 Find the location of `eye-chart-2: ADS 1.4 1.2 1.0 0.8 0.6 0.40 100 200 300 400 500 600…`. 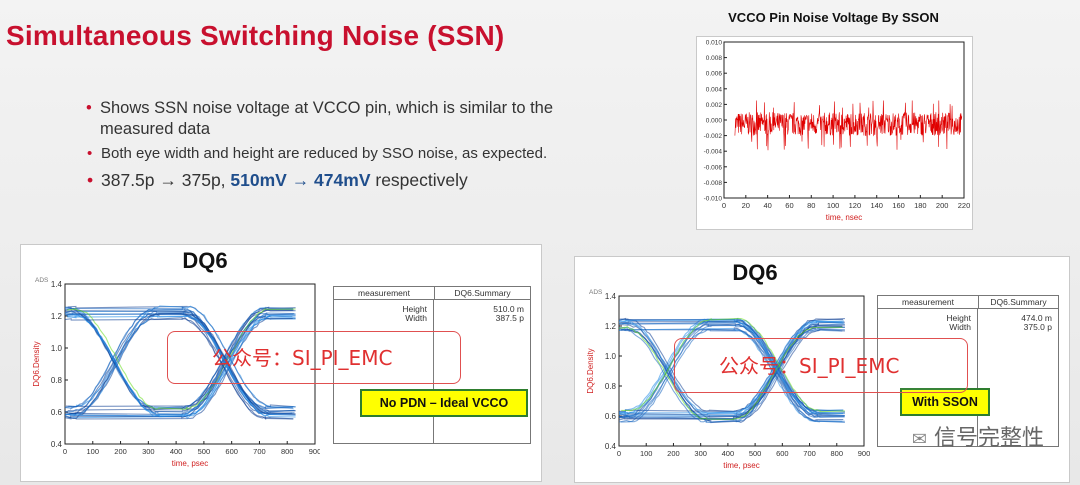

eye-chart-2: ADS 1.4 1.2 1.0 0.8 0.6 0.40 100 200 300 400 500 600… is located at coordinates (728, 379).